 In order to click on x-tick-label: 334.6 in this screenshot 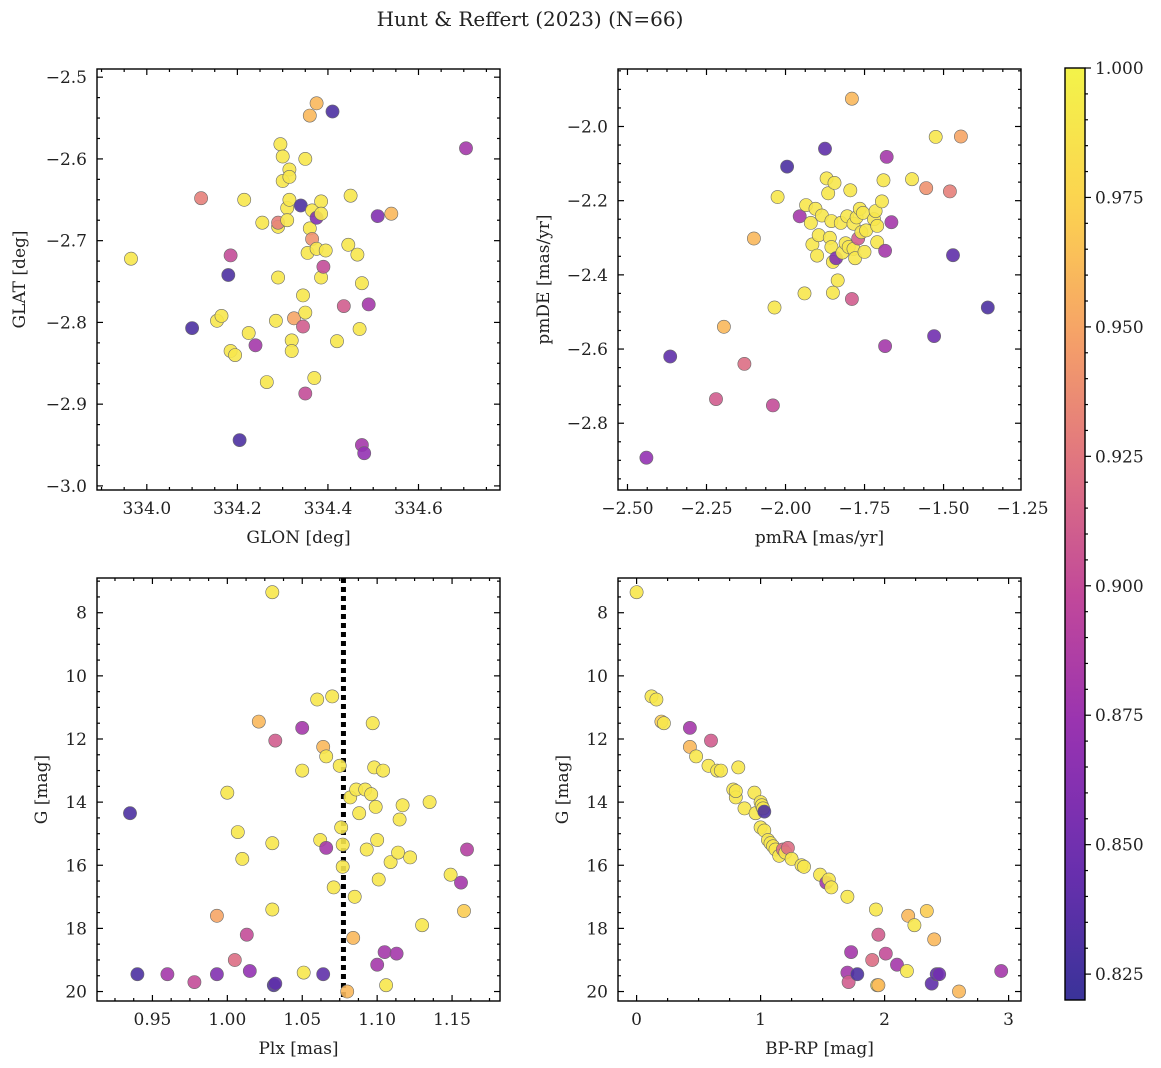, I will do `click(418, 509)`.